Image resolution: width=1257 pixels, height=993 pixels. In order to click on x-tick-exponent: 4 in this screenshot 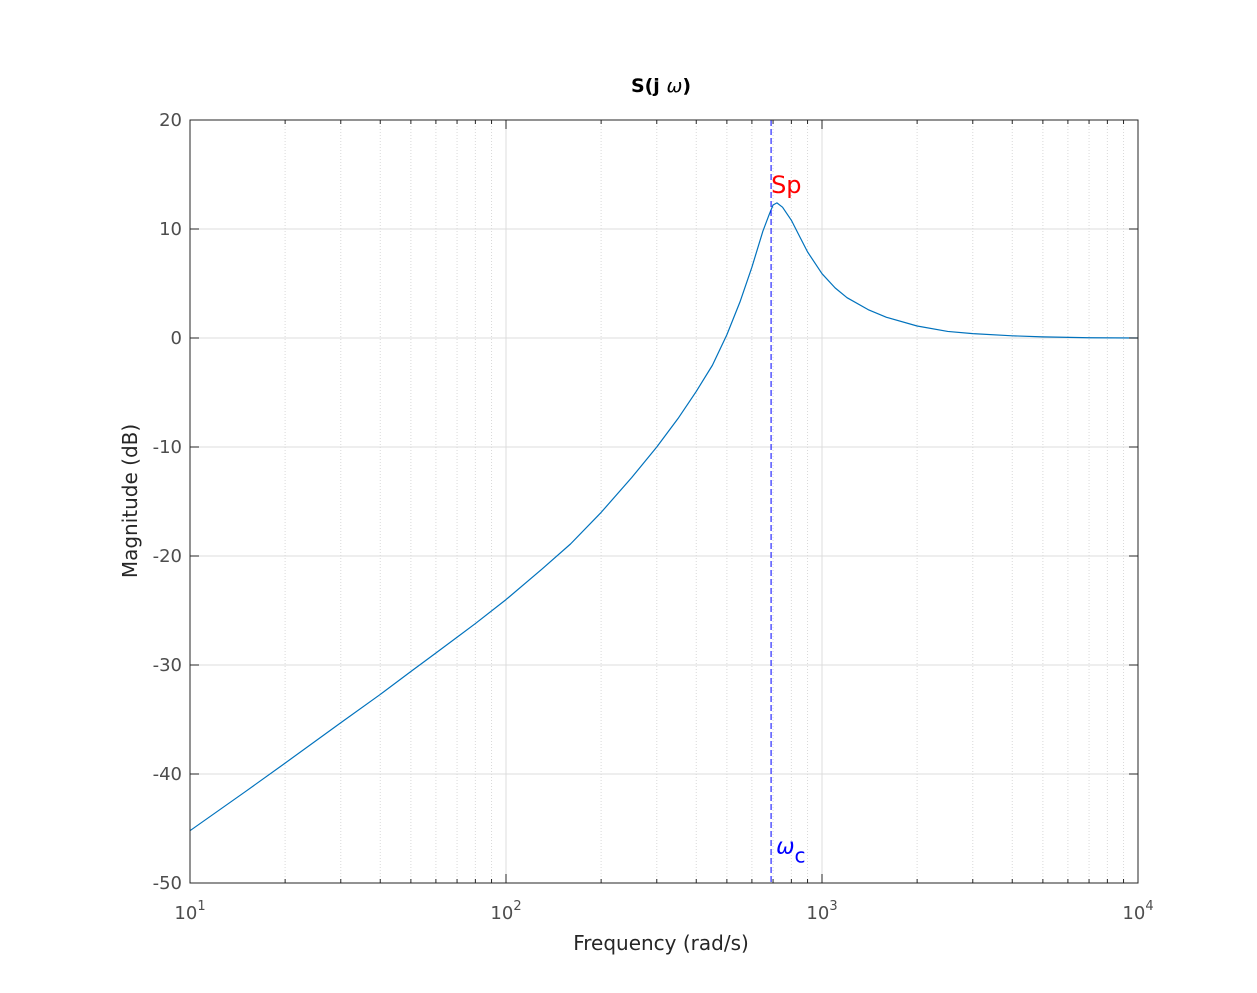, I will do `click(1149, 906)`.